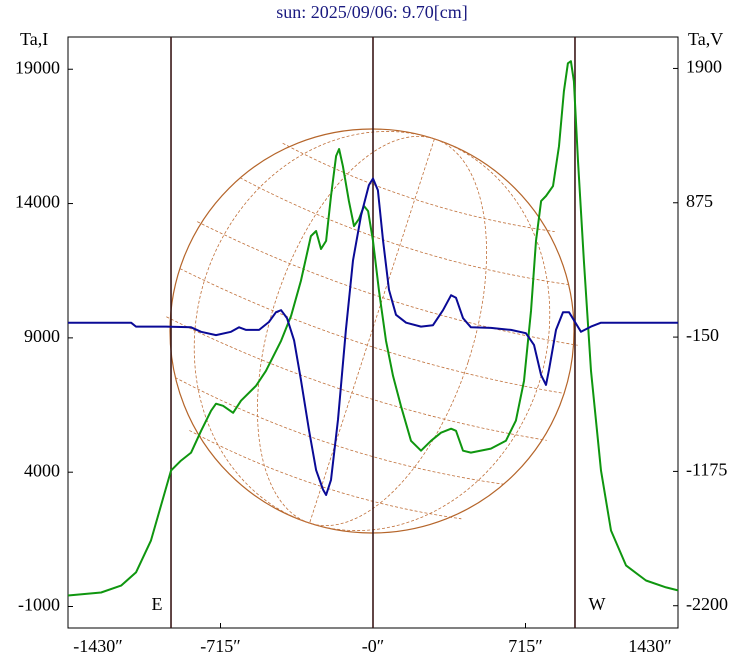 The width and height of the screenshot is (738, 667). I want to click on y2-tick-label: -2200, so click(707, 604).